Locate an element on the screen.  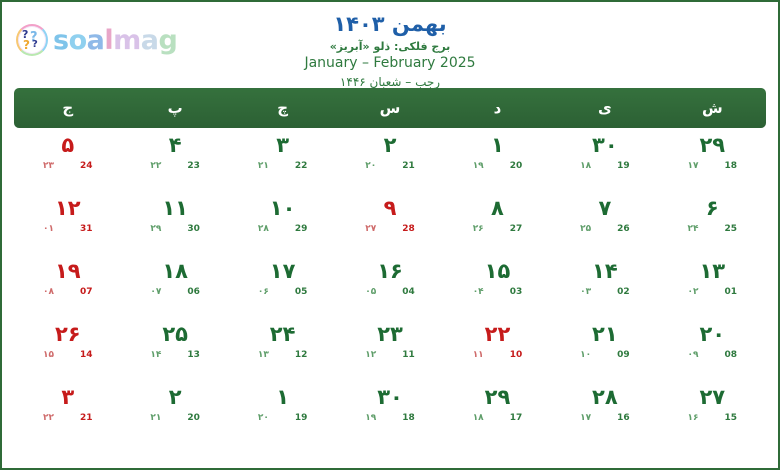
persian-day-number: ۳ is located at coordinates (68, 397).